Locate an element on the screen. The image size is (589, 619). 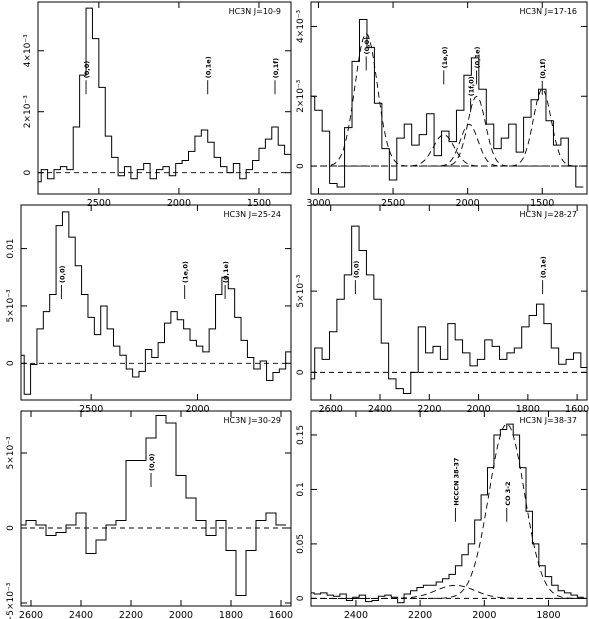
x-tick-label: 3000 is located at coordinates (318, 203).